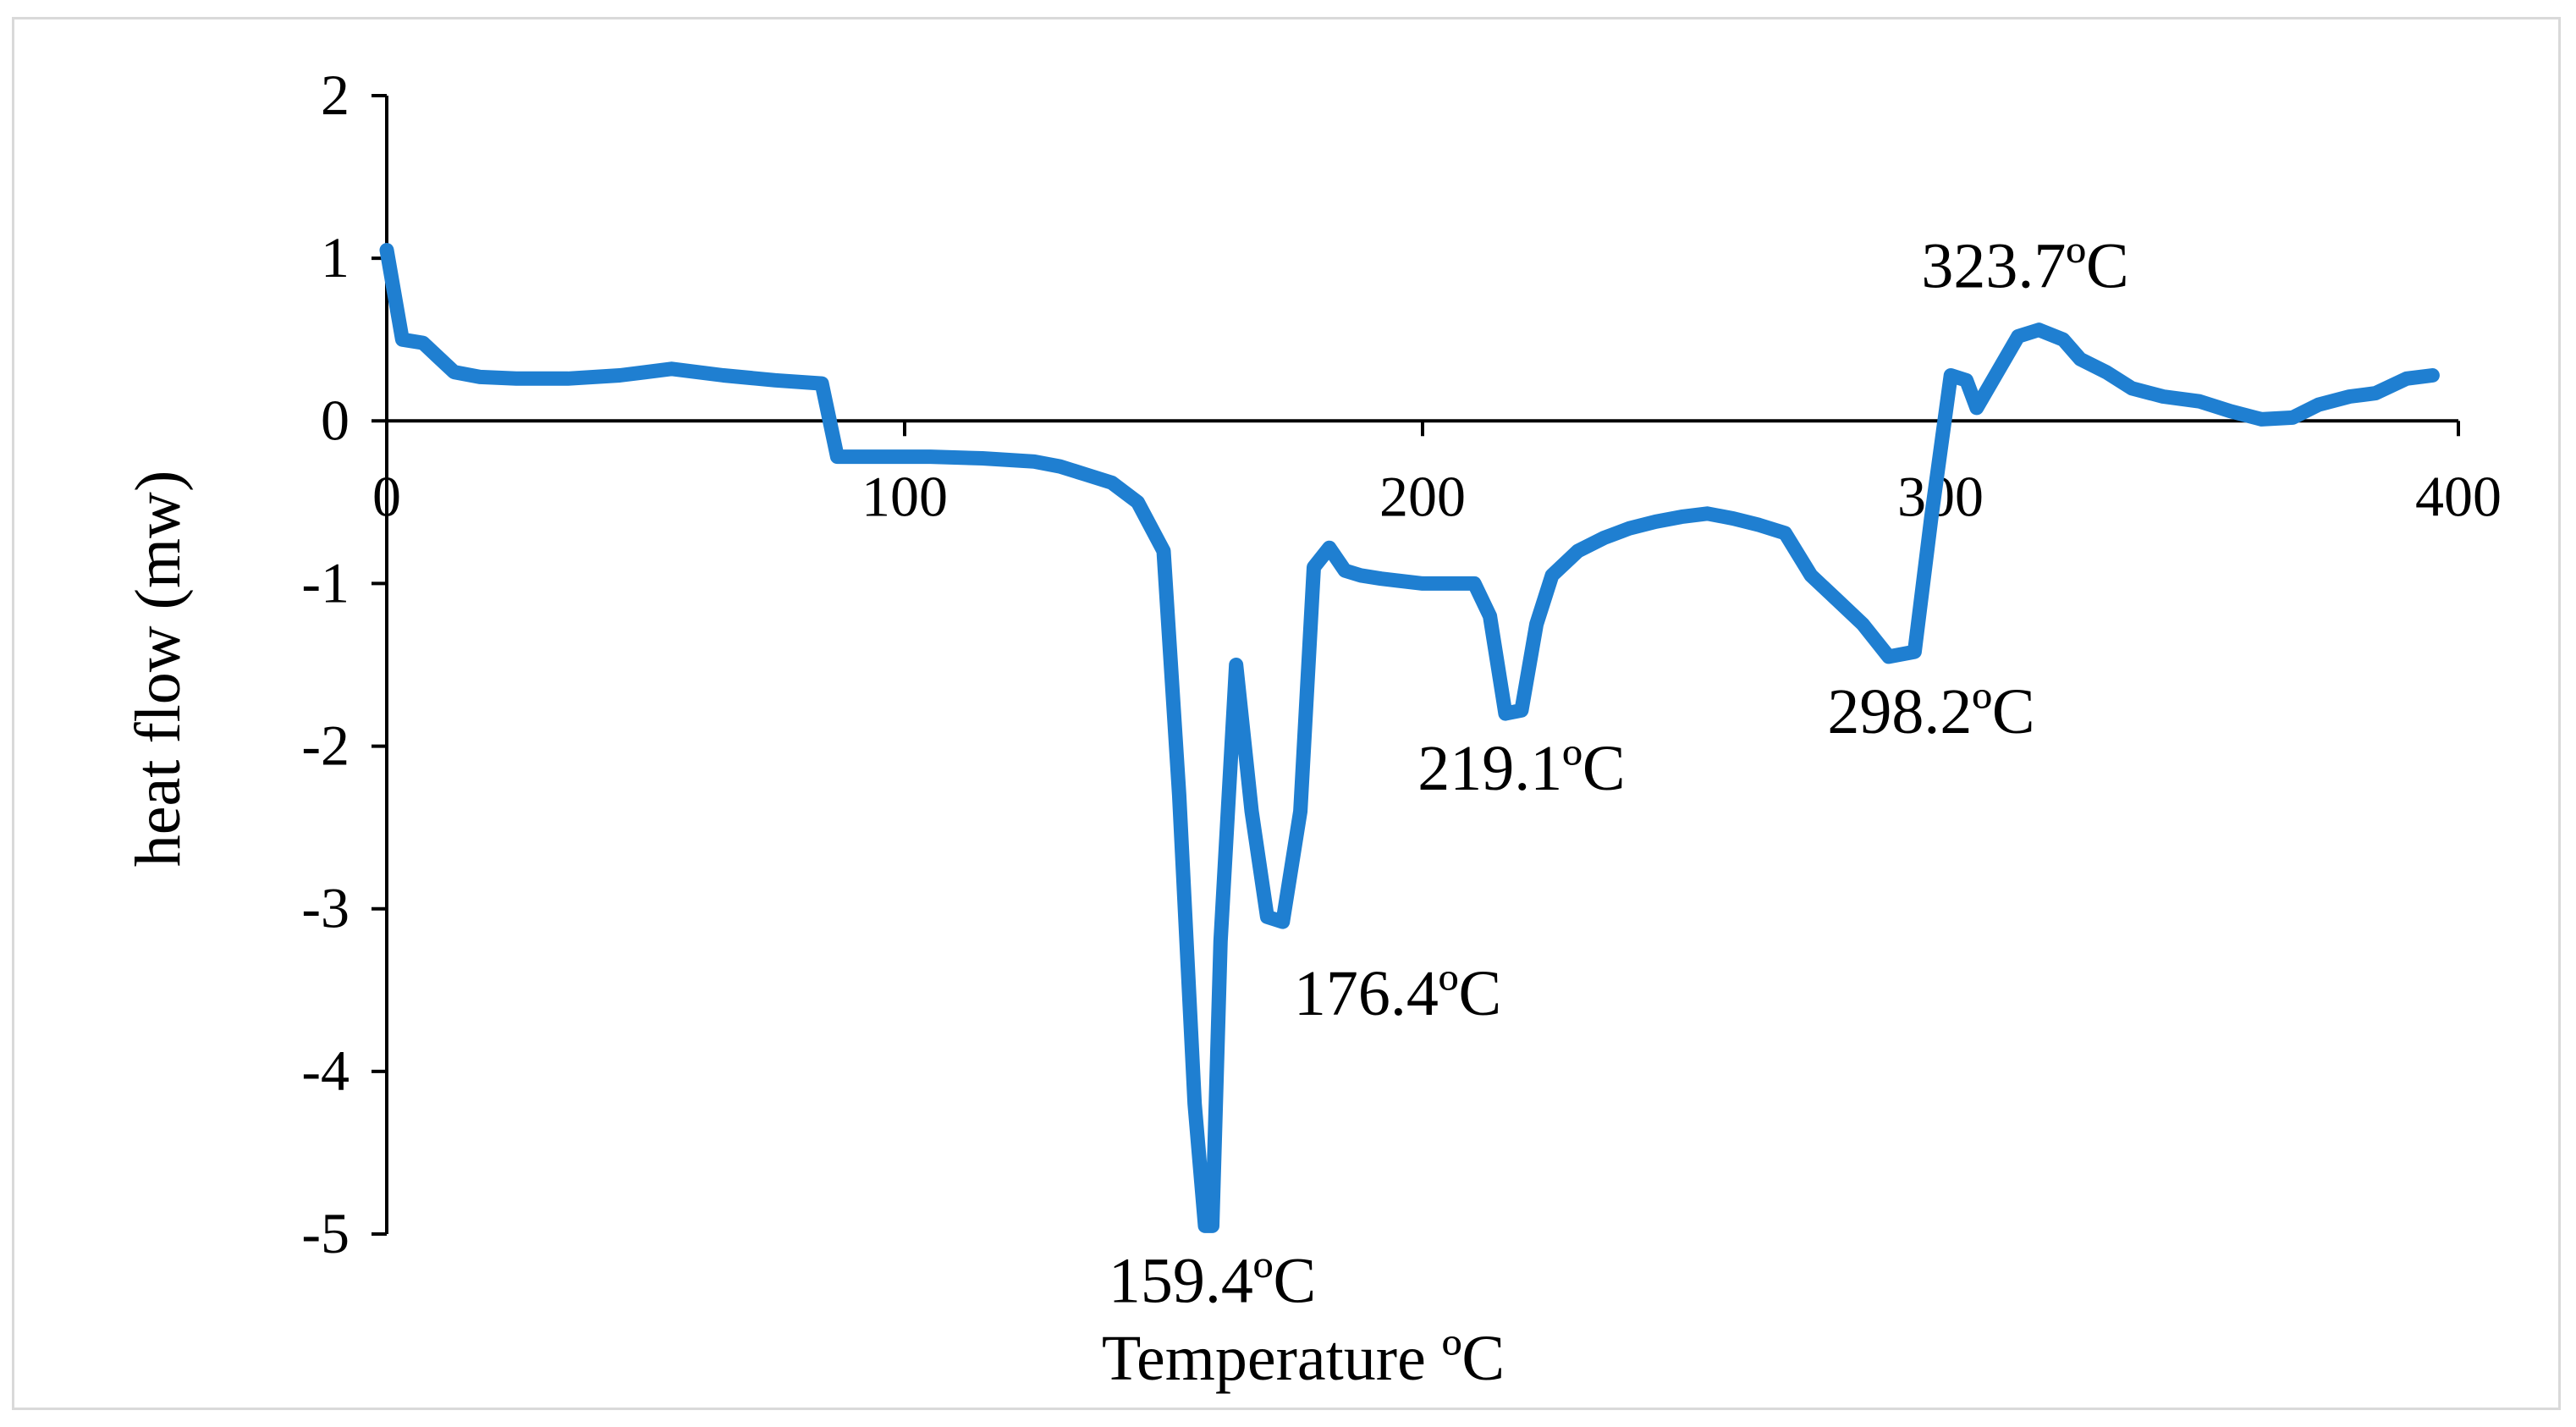 The width and height of the screenshot is (2576, 1427). I want to click on y-tick-label: -2, so click(325, 746).